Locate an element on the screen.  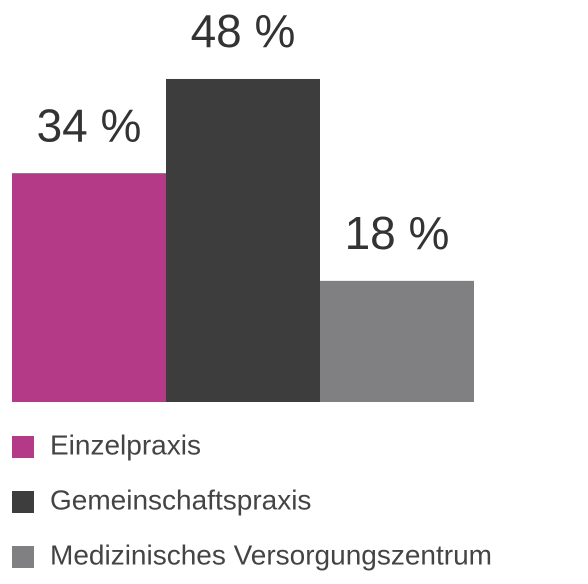
legend-text: Gemeinschaftspraxis is located at coordinates (180, 499).